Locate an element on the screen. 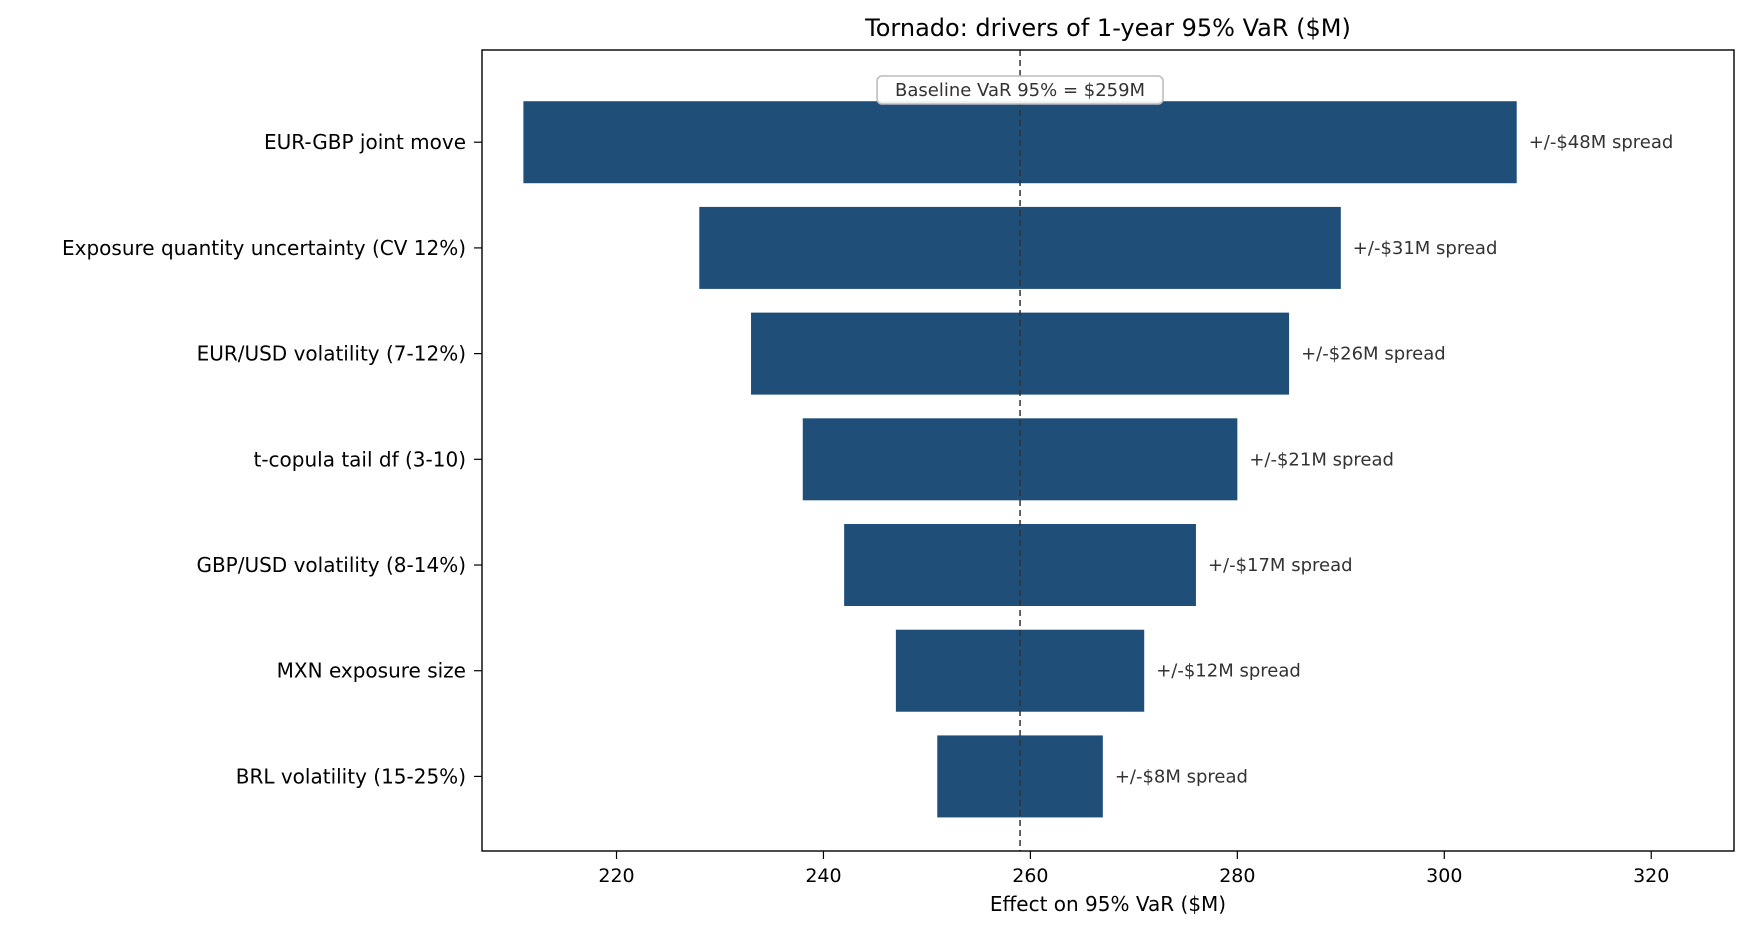 This screenshot has height=930, width=1746. category-label-3: t-copula tail df (3-10) is located at coordinates (360, 459).